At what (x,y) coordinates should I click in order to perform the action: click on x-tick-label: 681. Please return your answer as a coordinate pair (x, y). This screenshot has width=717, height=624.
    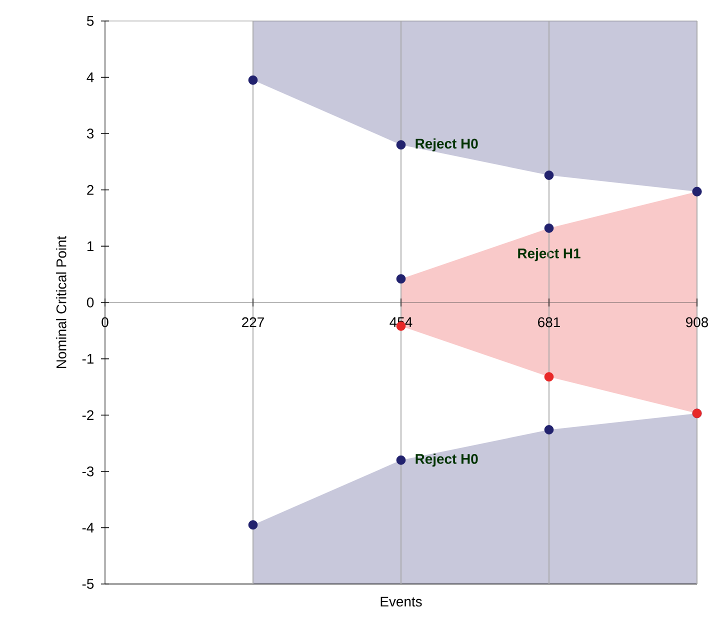
    Looking at the image, I should click on (549, 322).